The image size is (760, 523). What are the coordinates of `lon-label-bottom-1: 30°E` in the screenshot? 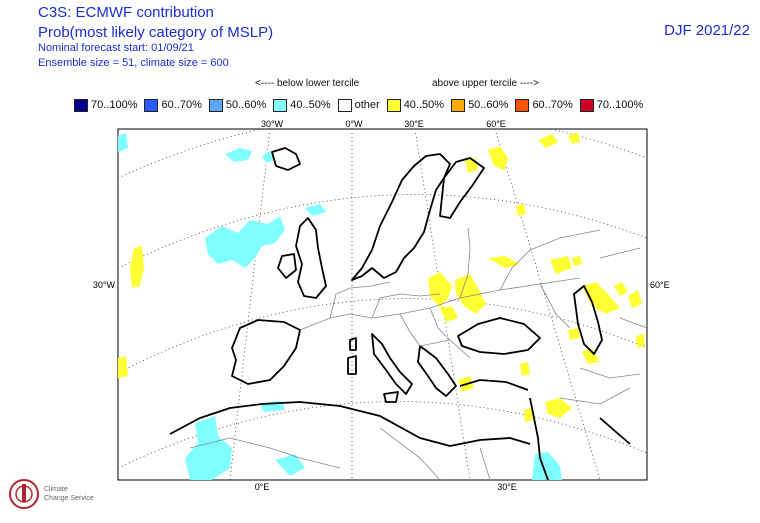 It's located at (507, 487).